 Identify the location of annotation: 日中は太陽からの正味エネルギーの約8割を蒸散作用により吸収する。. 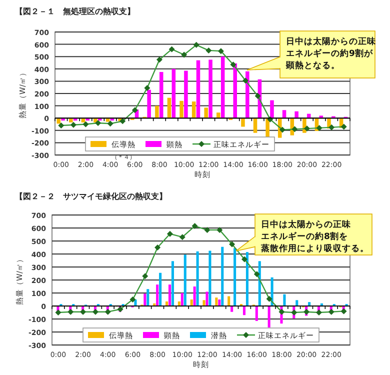
(314, 236).